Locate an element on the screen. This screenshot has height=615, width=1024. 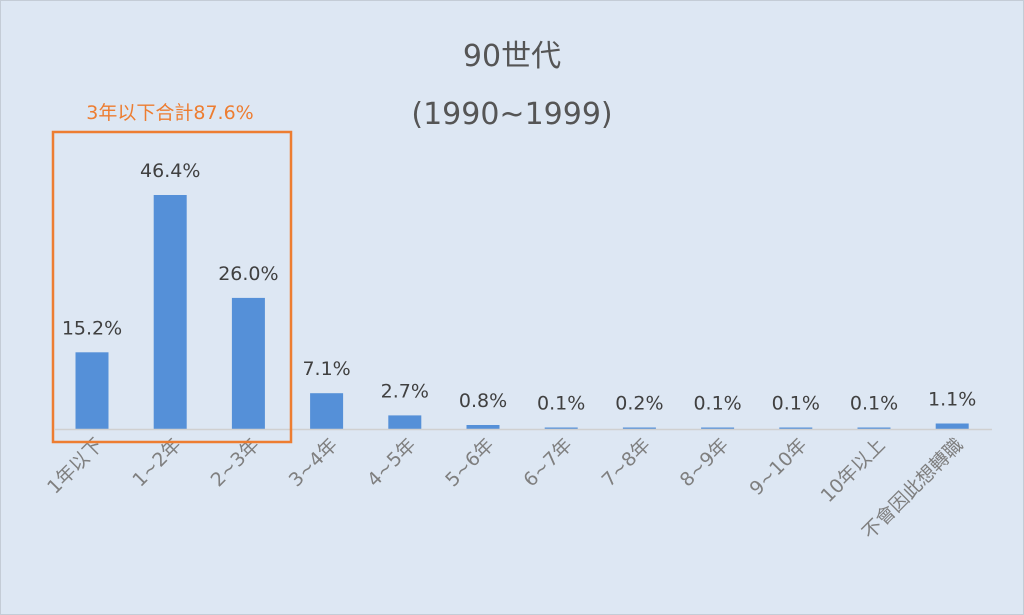
data-label-6: 0.8% is located at coordinates (483, 401).